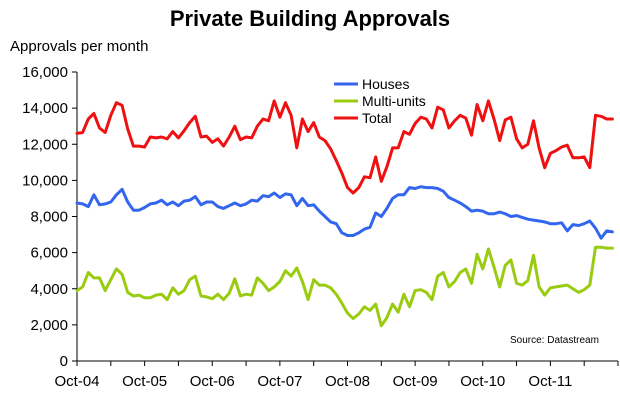 The image size is (620, 401). I want to click on y-tick-label: 16,000, so click(45, 72).